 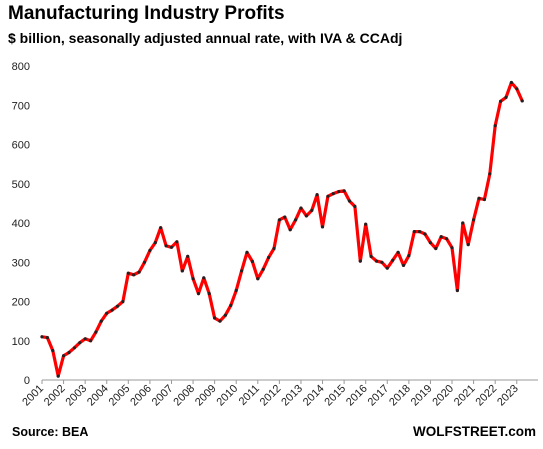 I want to click on x-tick-label: 2005, so click(x=120, y=396).